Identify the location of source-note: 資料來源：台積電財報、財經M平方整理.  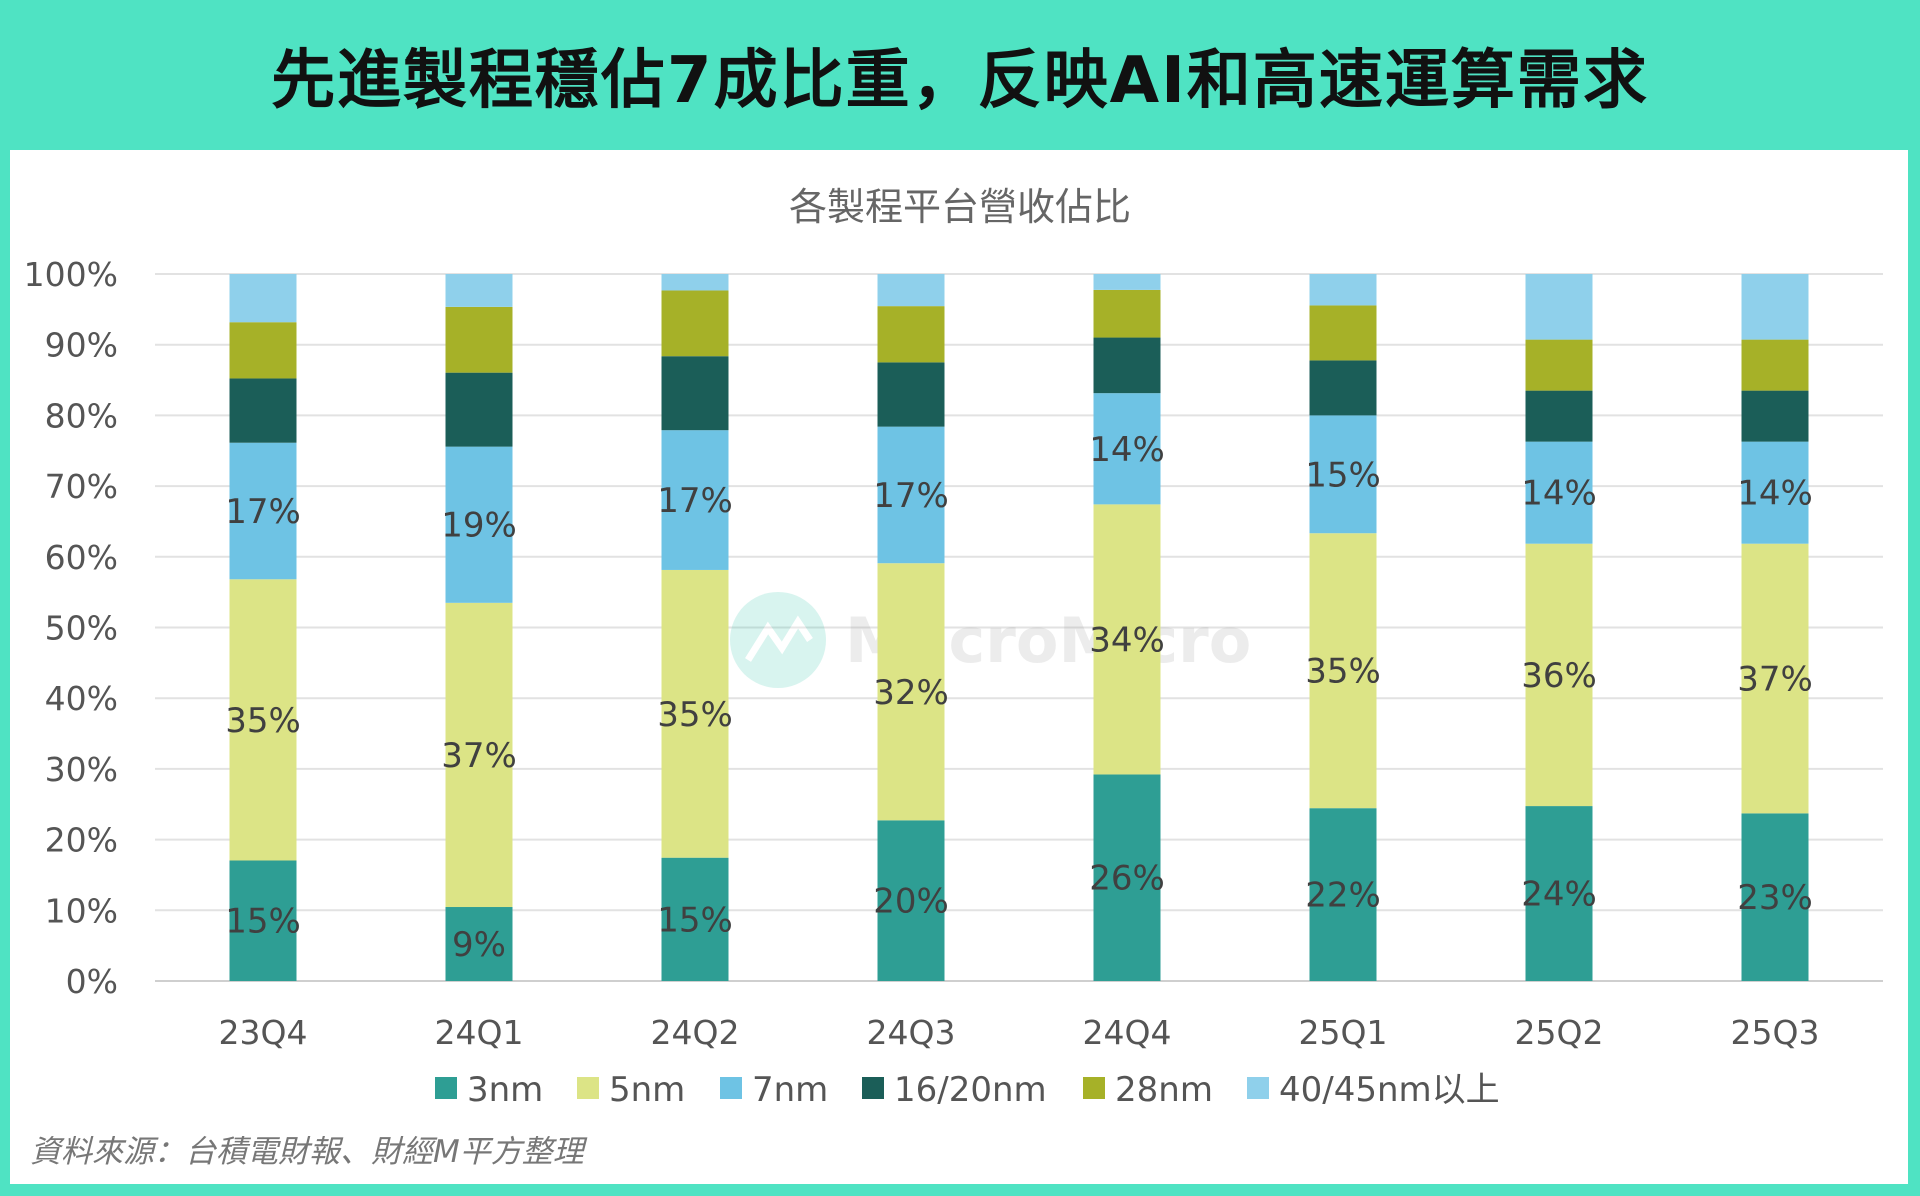
(309, 1152).